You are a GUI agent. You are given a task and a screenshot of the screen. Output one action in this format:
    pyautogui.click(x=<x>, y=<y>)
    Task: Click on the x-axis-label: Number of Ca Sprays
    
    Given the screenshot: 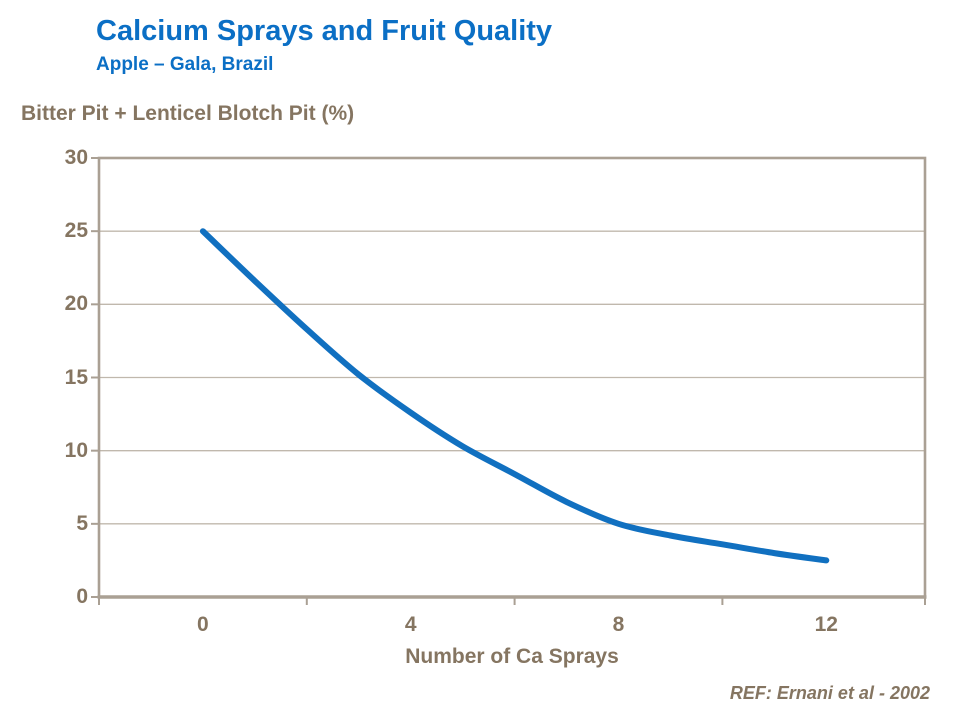 What is the action you would take?
    pyautogui.click(x=512, y=656)
    